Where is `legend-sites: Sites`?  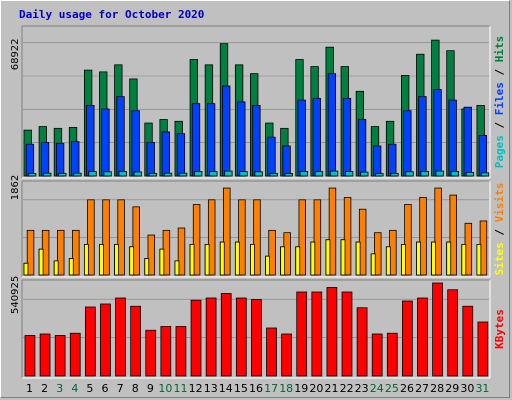
legend-sites: Sites is located at coordinates (499, 258).